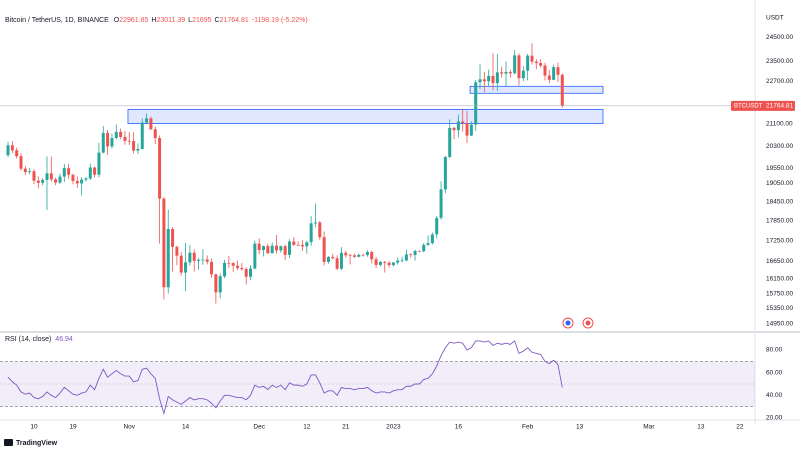  Describe the element at coordinates (779, 261) in the screenshot. I see `y-tick-label: 16650.00` at that location.